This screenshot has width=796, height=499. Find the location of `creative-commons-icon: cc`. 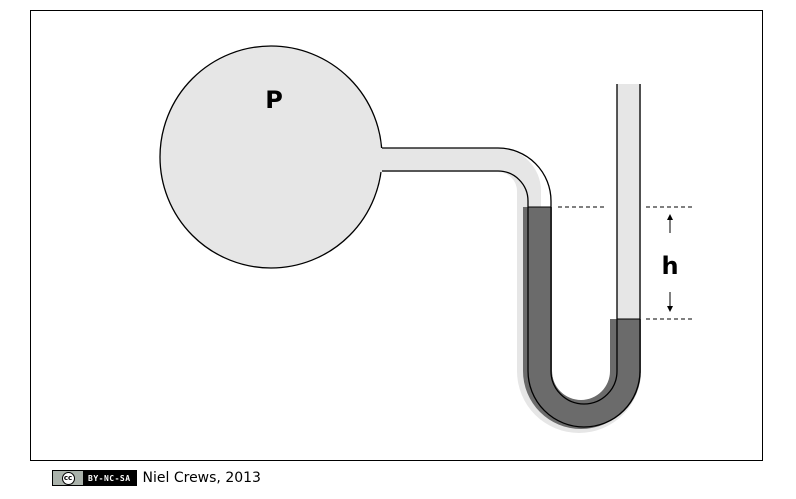

creative-commons-icon: cc is located at coordinates (68, 478).